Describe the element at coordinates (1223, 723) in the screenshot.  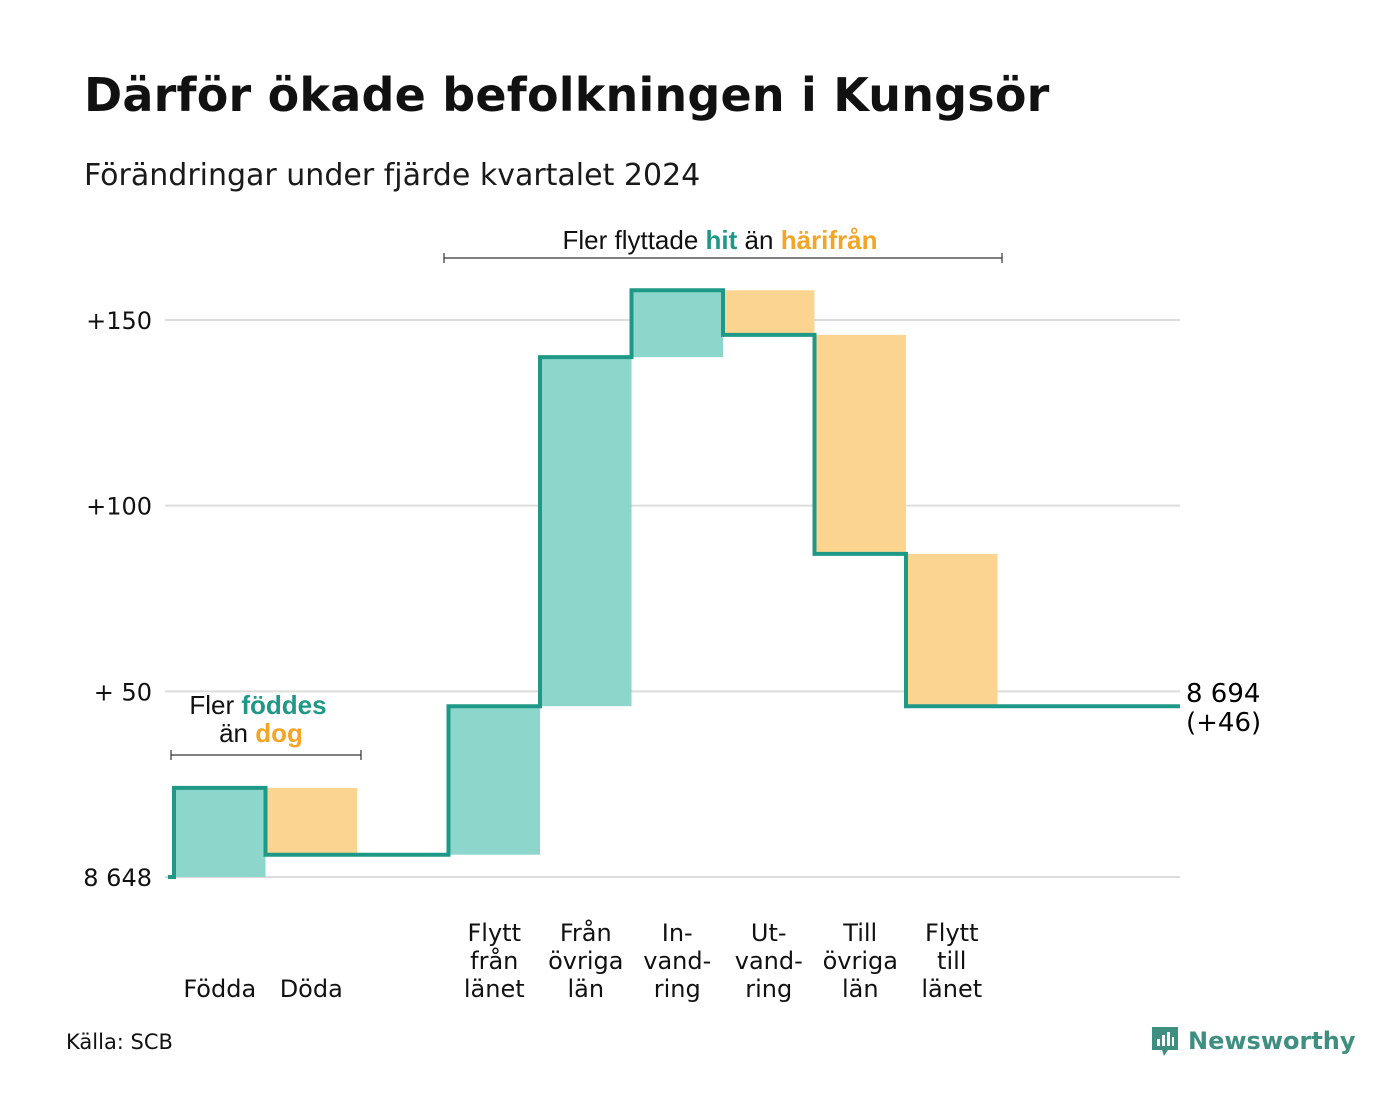
I see `end-change-label: (+46)` at that location.